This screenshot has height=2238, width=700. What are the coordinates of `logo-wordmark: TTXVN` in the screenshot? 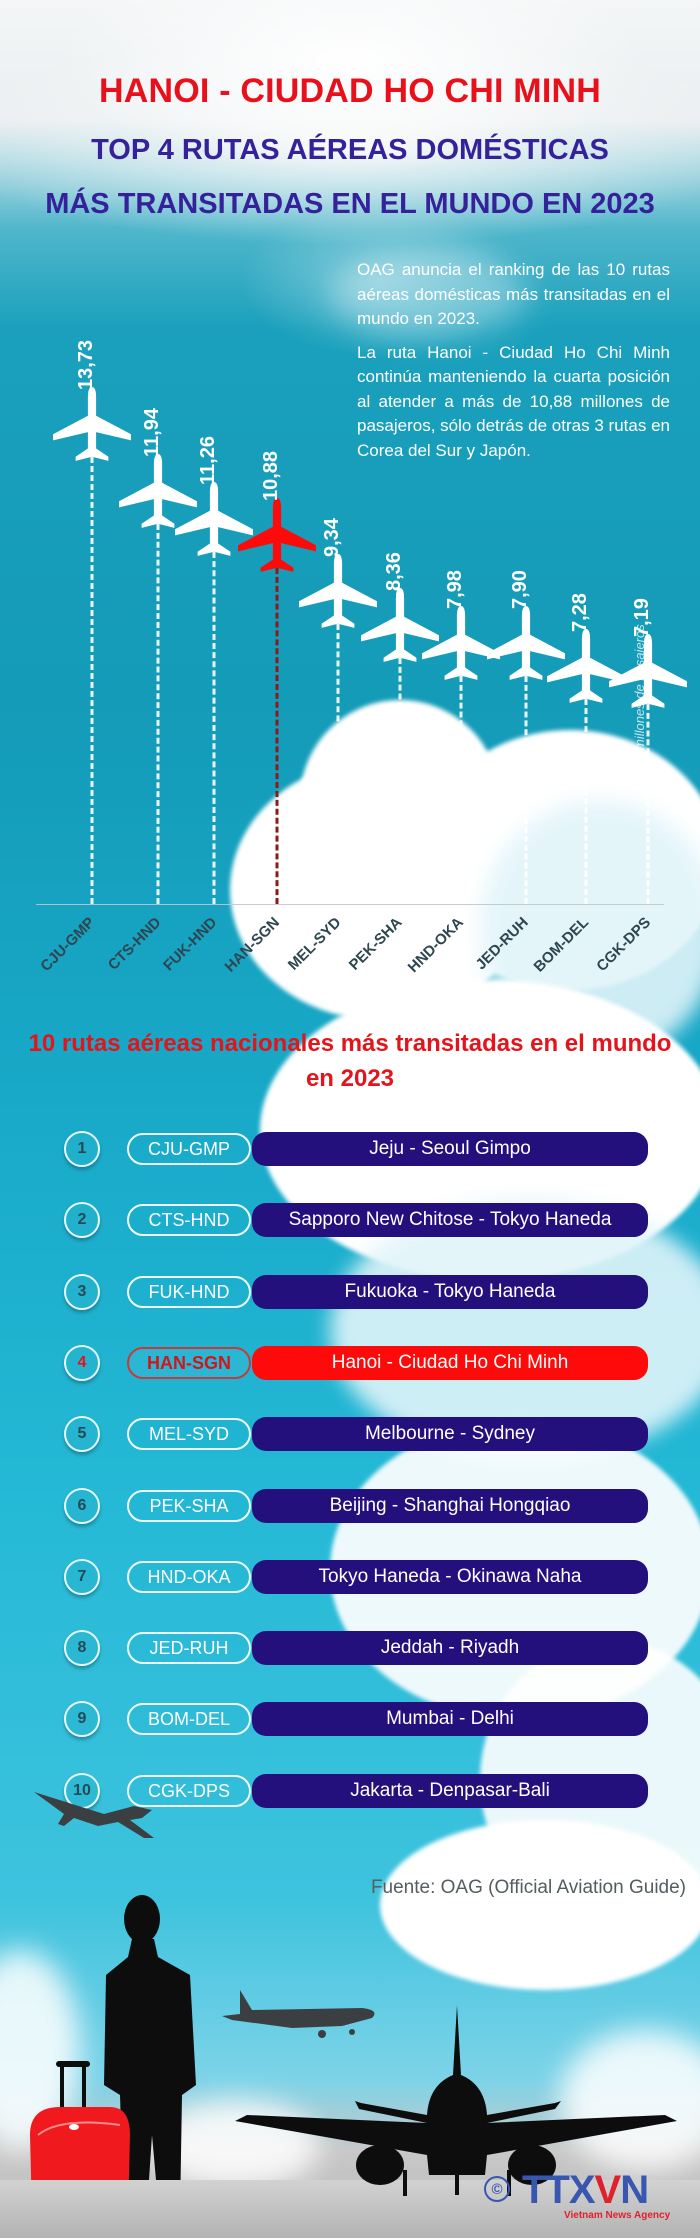 It's located at (585, 2190).